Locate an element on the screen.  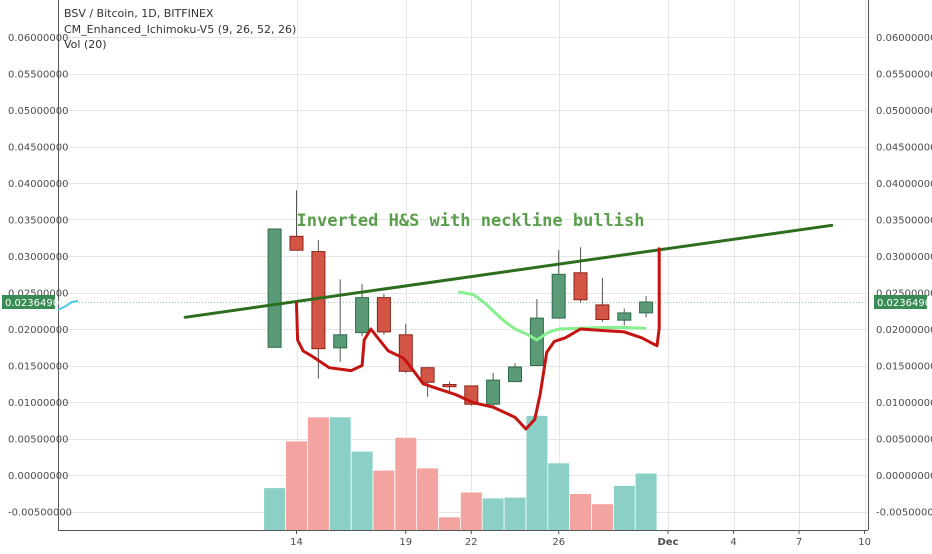
ichimoku-line is located at coordinates (552, 316).